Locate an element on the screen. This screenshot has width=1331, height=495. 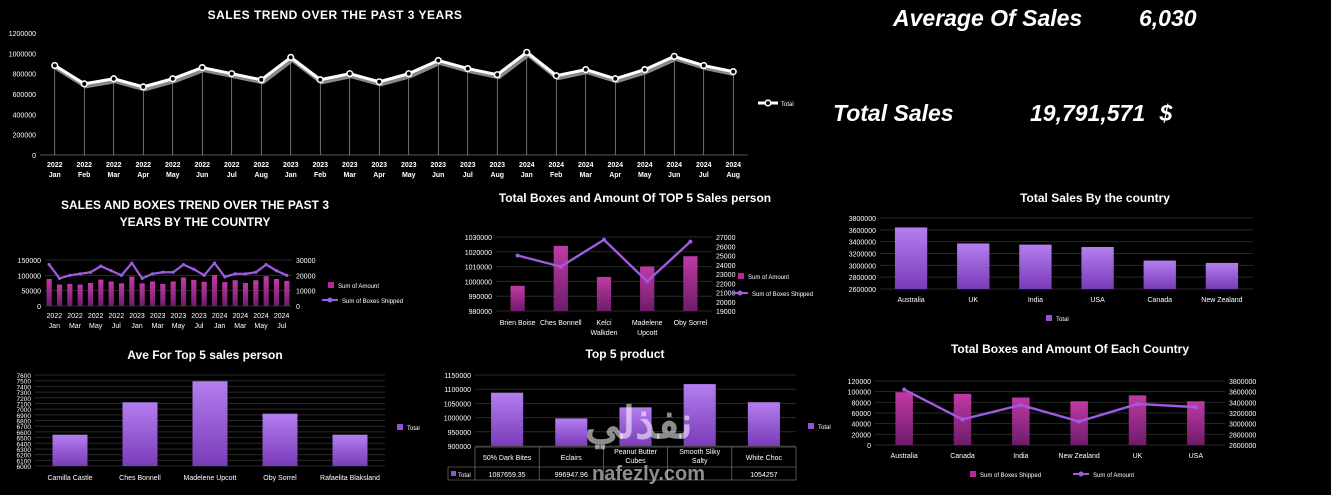
ave-top5-chart-title: Ave For Top 5 sales person is located at coordinates (205, 355).